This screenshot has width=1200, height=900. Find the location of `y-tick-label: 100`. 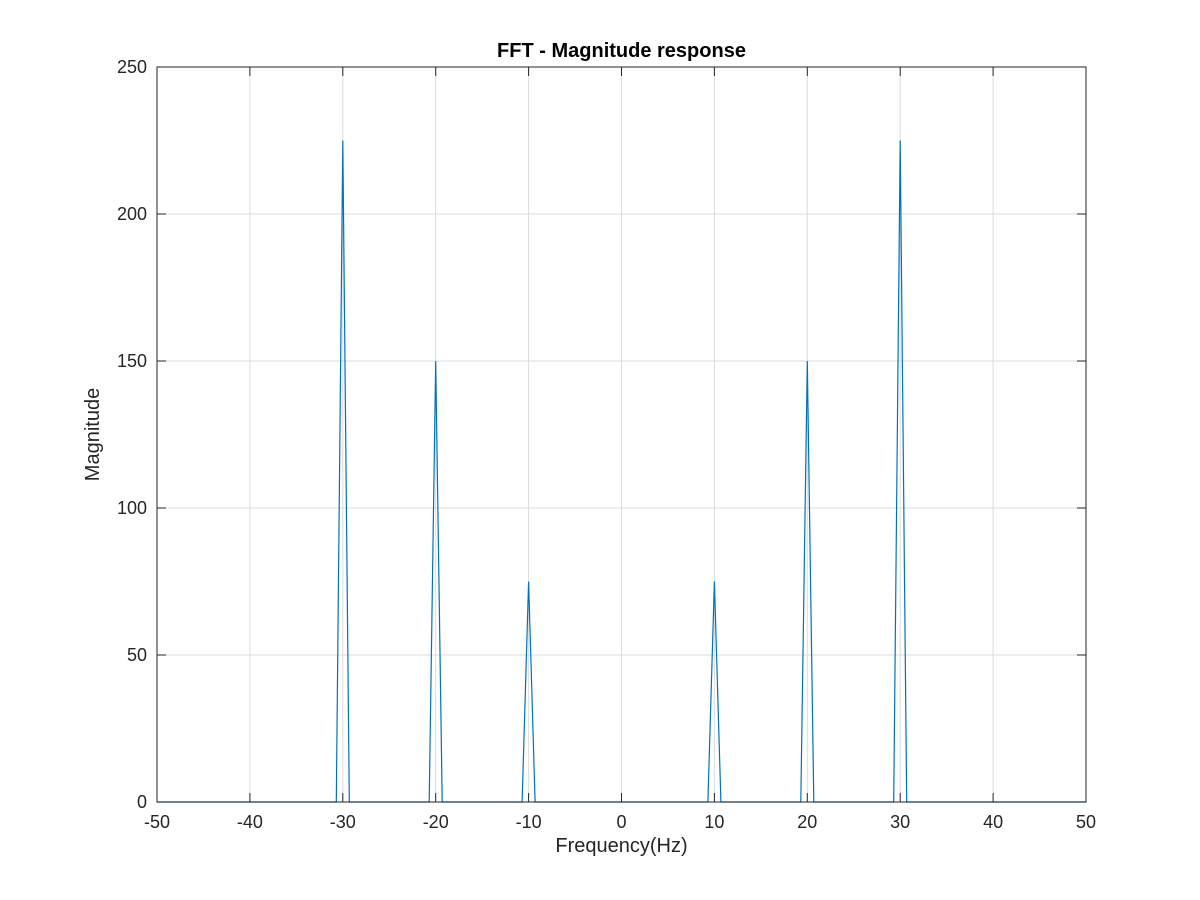

y-tick-label: 100 is located at coordinates (132, 508).